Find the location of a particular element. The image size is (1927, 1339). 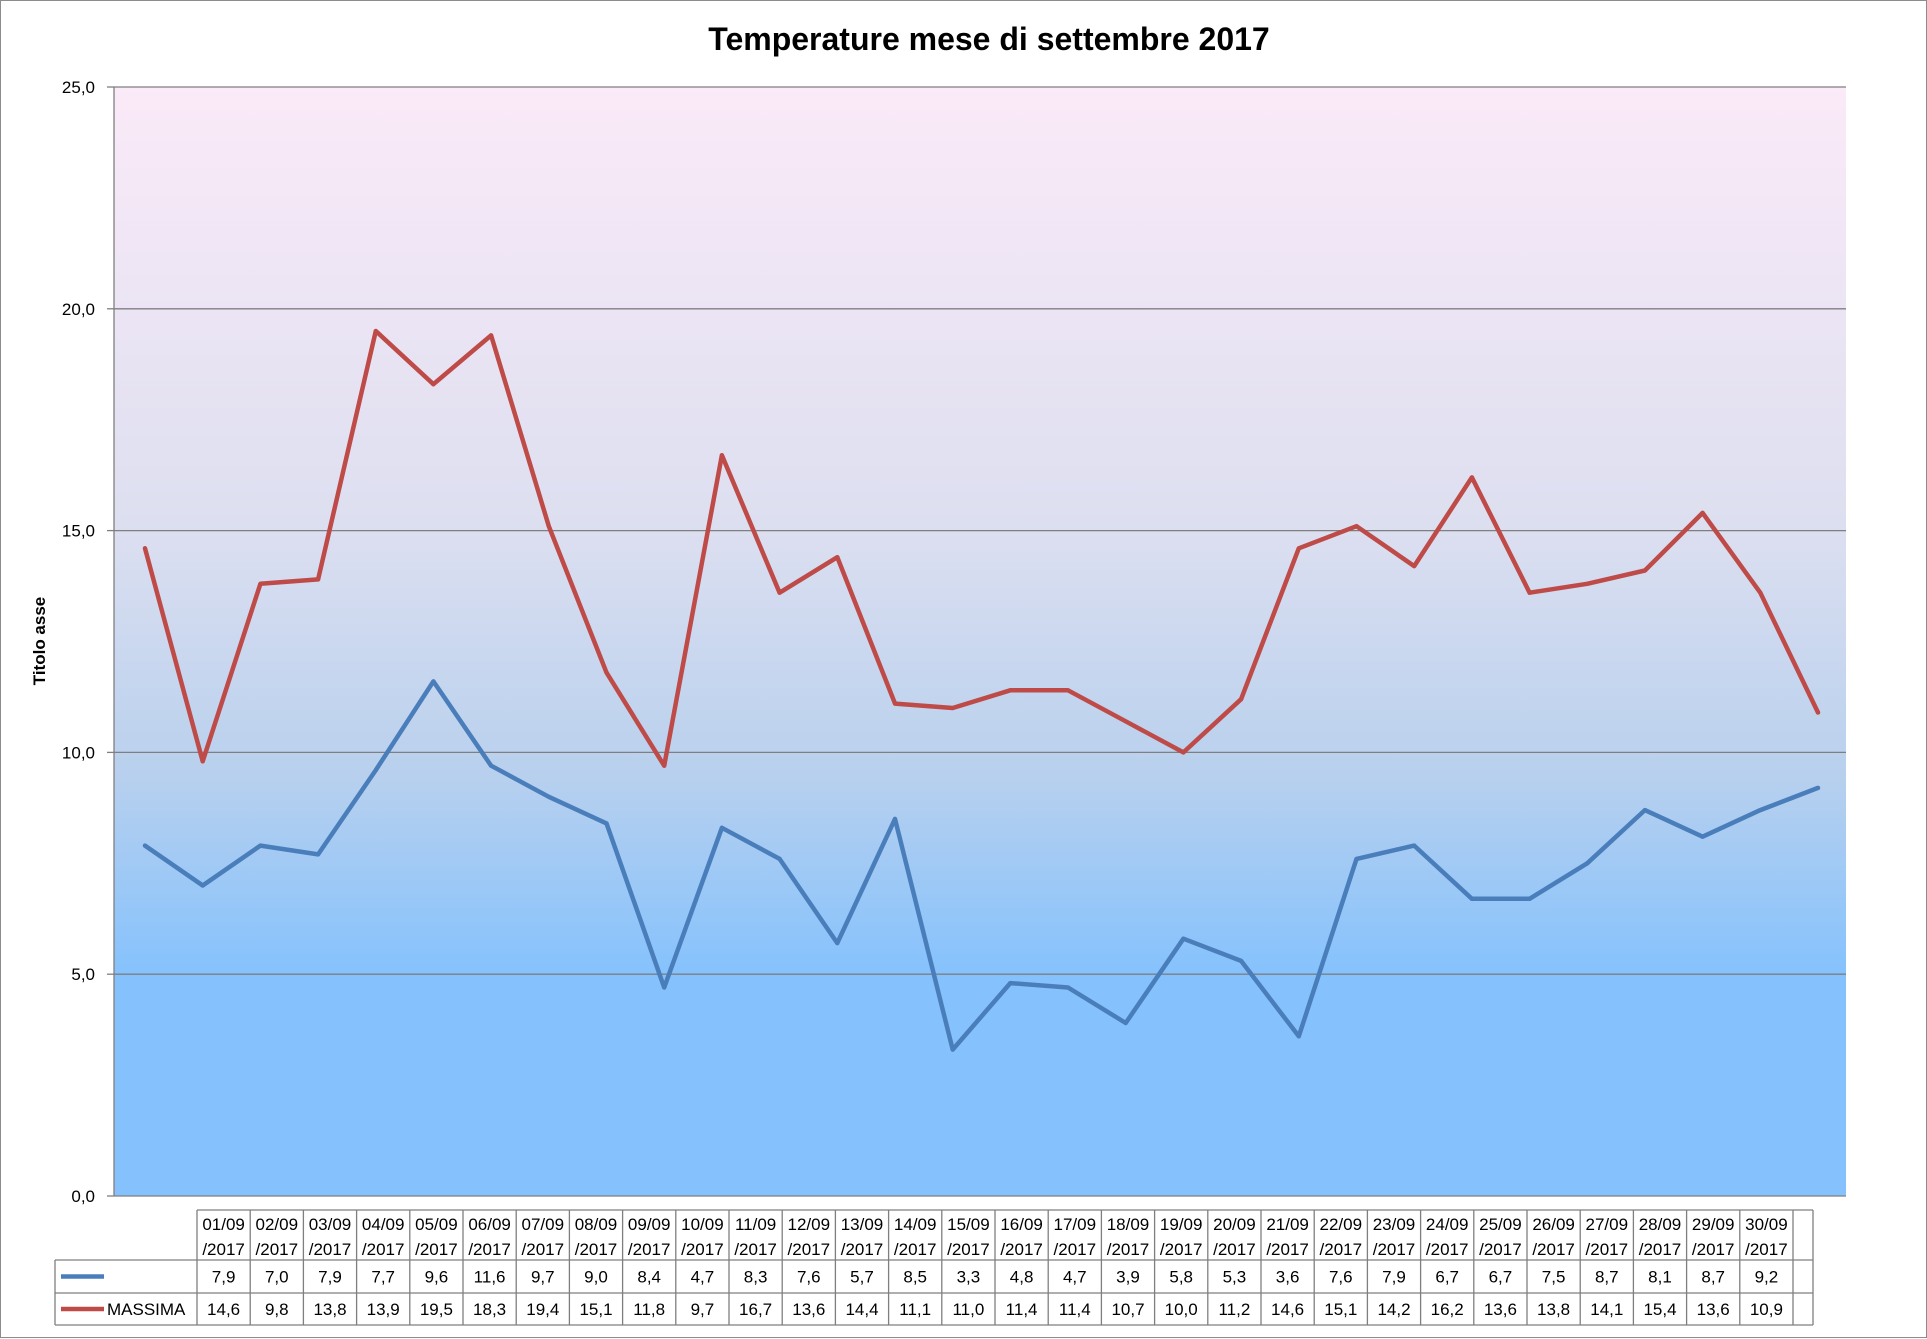

y-tick-label: 0,0 is located at coordinates (83, 1196).